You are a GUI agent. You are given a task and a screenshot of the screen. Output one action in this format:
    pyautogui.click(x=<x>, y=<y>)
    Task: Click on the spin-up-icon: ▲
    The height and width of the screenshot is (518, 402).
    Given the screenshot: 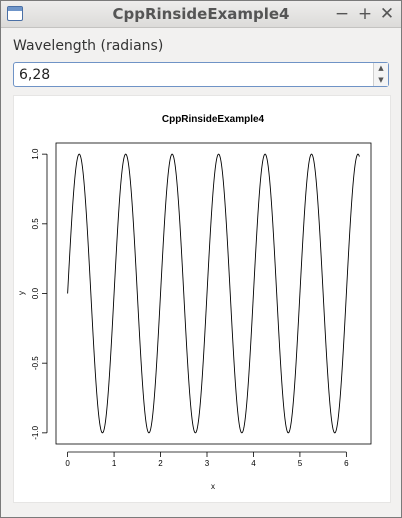 What is the action you would take?
    pyautogui.click(x=381, y=68)
    